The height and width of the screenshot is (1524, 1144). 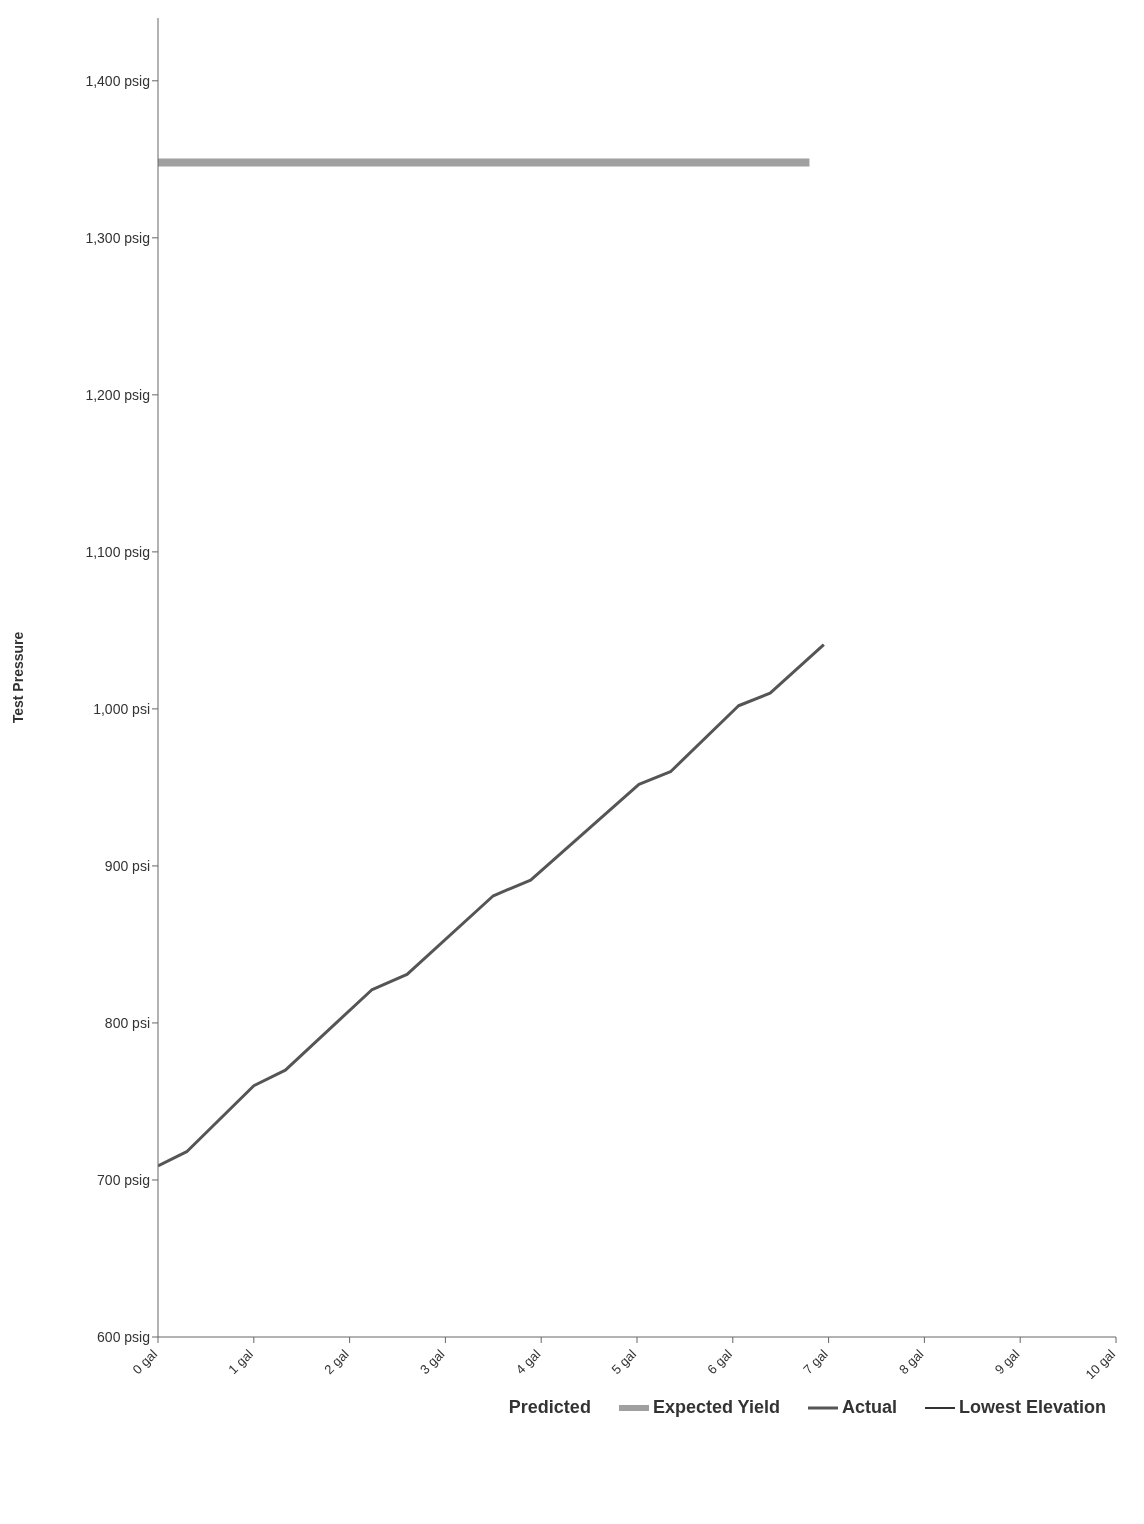 I want to click on x-tick-label: 1 gal, so click(x=240, y=1362).